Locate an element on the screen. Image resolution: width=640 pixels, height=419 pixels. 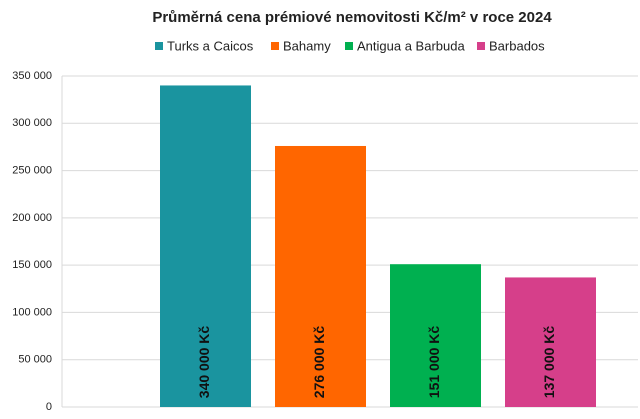
y-tick-label: 150 000 is located at coordinates (32, 265).